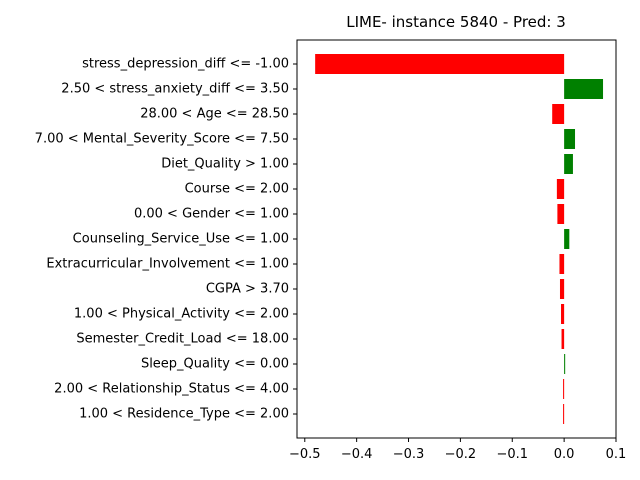 The height and width of the screenshot is (480, 640). What do you see at coordinates (185, 64) in the screenshot?
I see `y-tick-label: stress_depression_diff <= -1.00` at bounding box center [185, 64].